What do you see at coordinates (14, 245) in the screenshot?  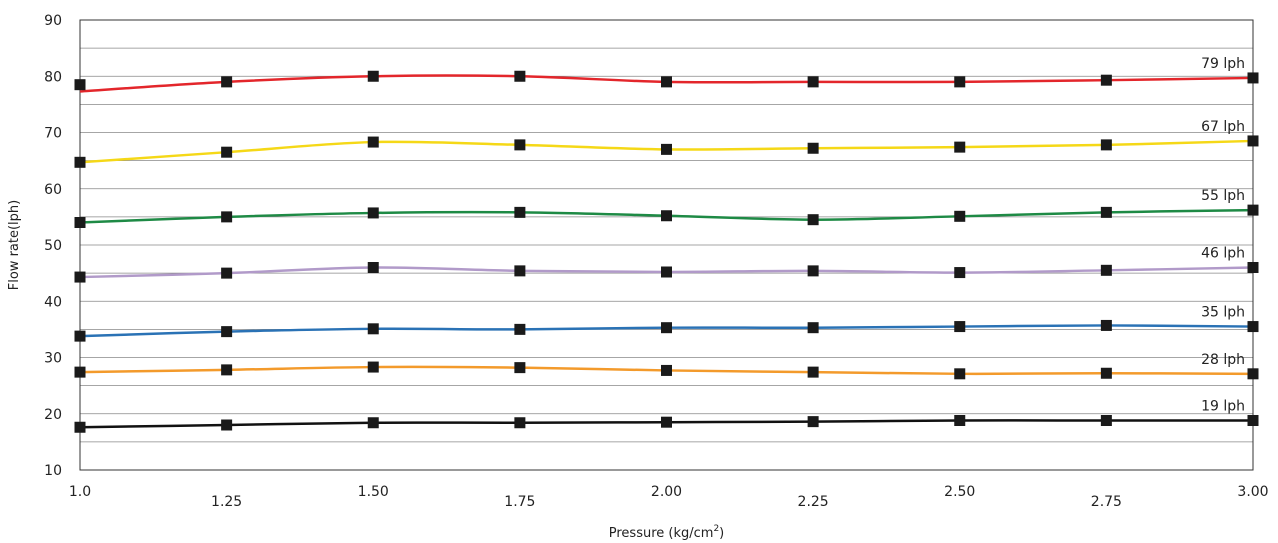 I see `y-axis-title: Flow rate(lph)` at bounding box center [14, 245].